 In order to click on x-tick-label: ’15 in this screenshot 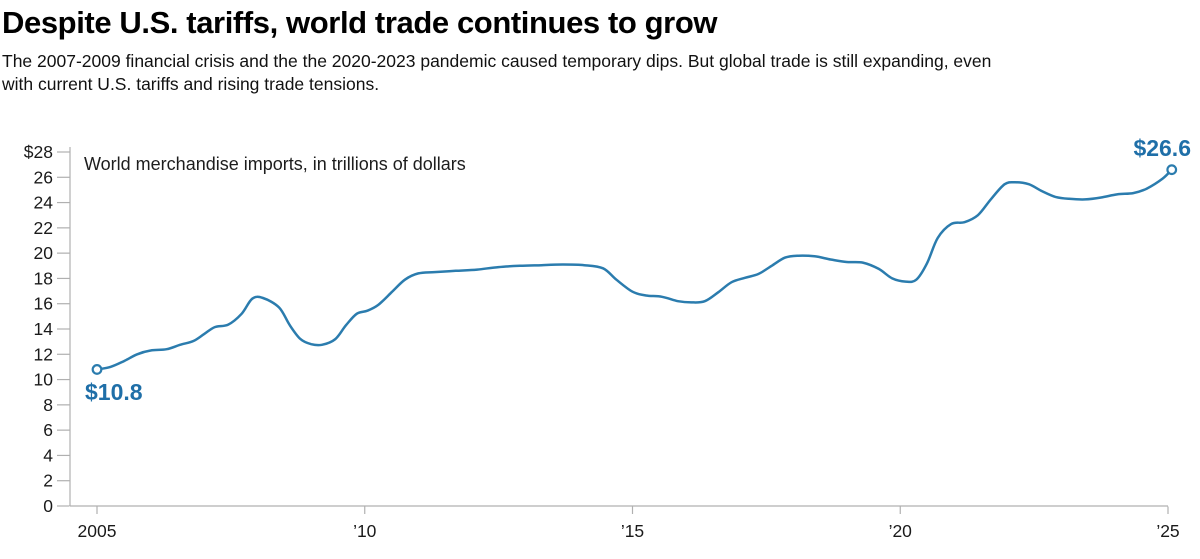, I will do `click(632, 531)`.